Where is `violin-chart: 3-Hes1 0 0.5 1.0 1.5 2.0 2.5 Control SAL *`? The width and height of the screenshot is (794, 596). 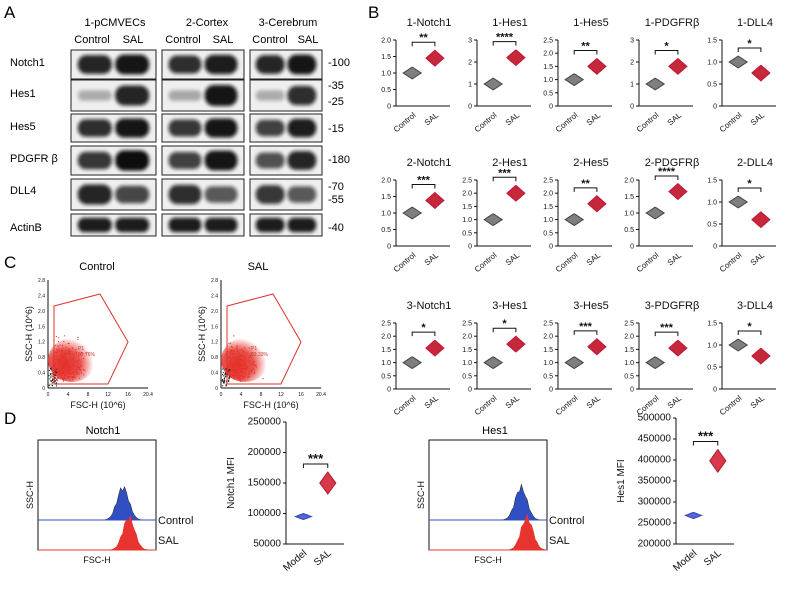
violin-chart: 3-Hes1 0 0.5 1.0 1.5 2.0 2.5 Control SAL * is located at coordinates (496, 358).